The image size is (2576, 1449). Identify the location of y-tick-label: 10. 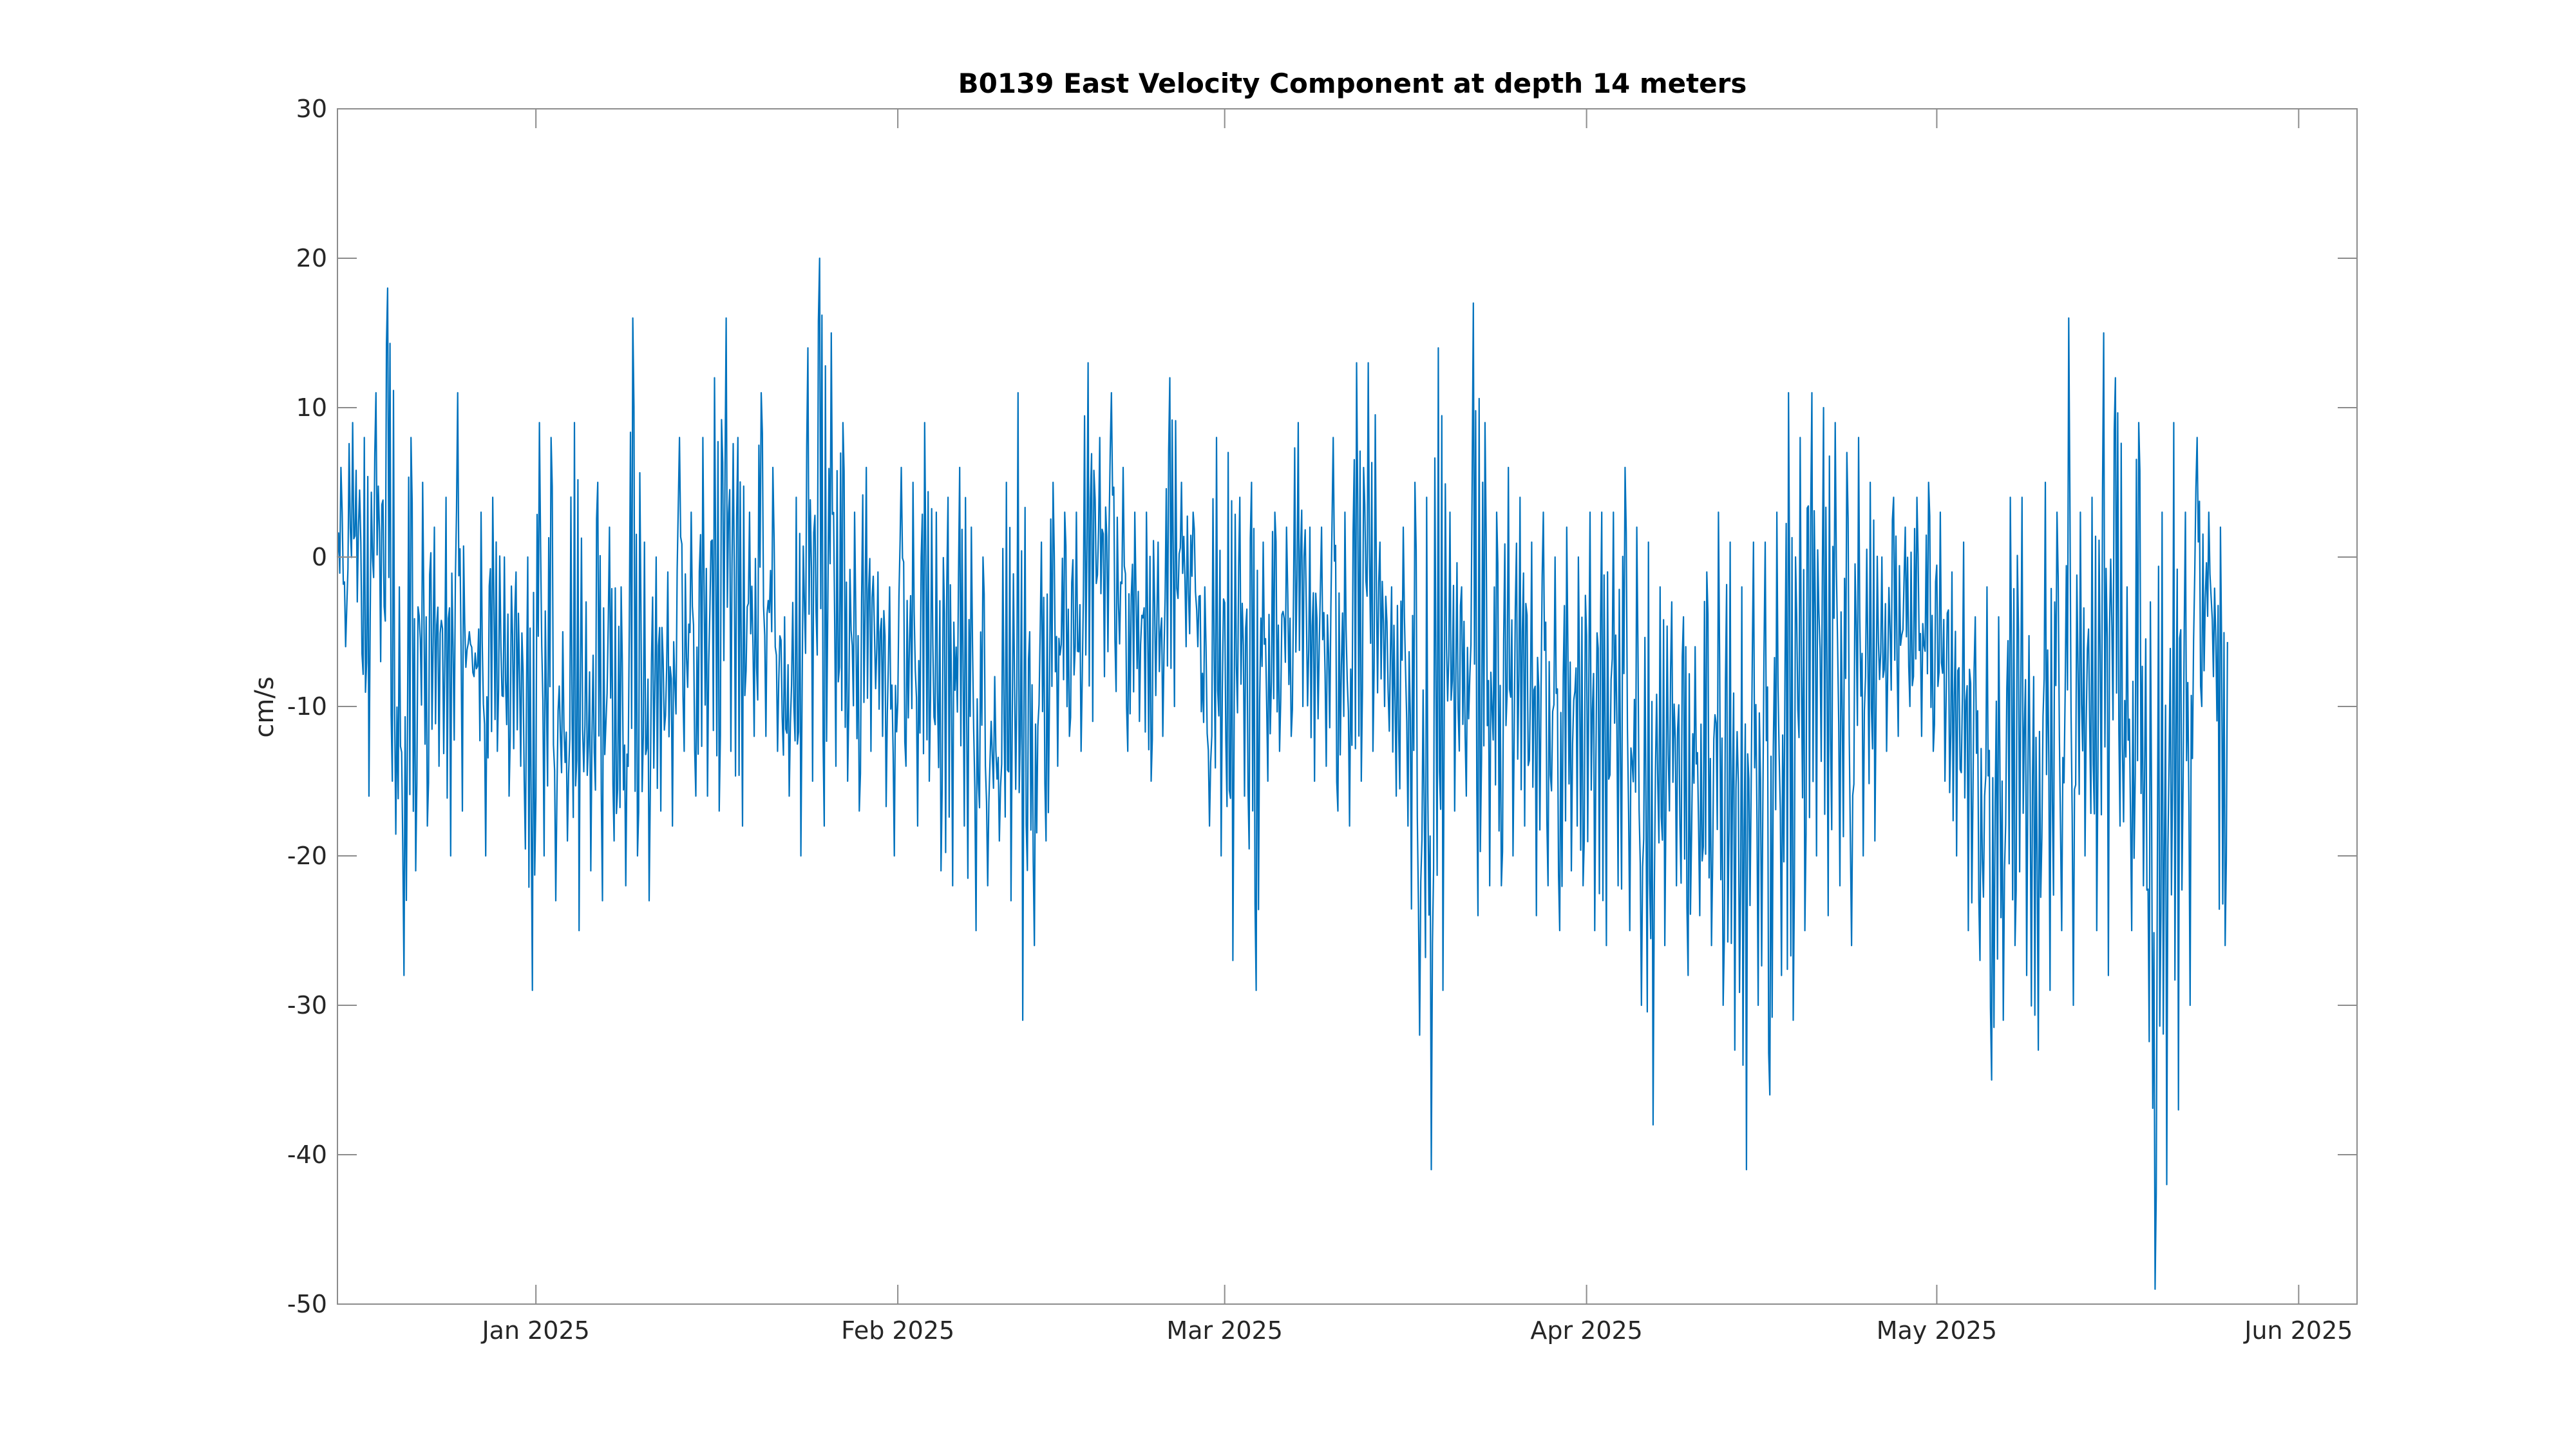
(311, 407).